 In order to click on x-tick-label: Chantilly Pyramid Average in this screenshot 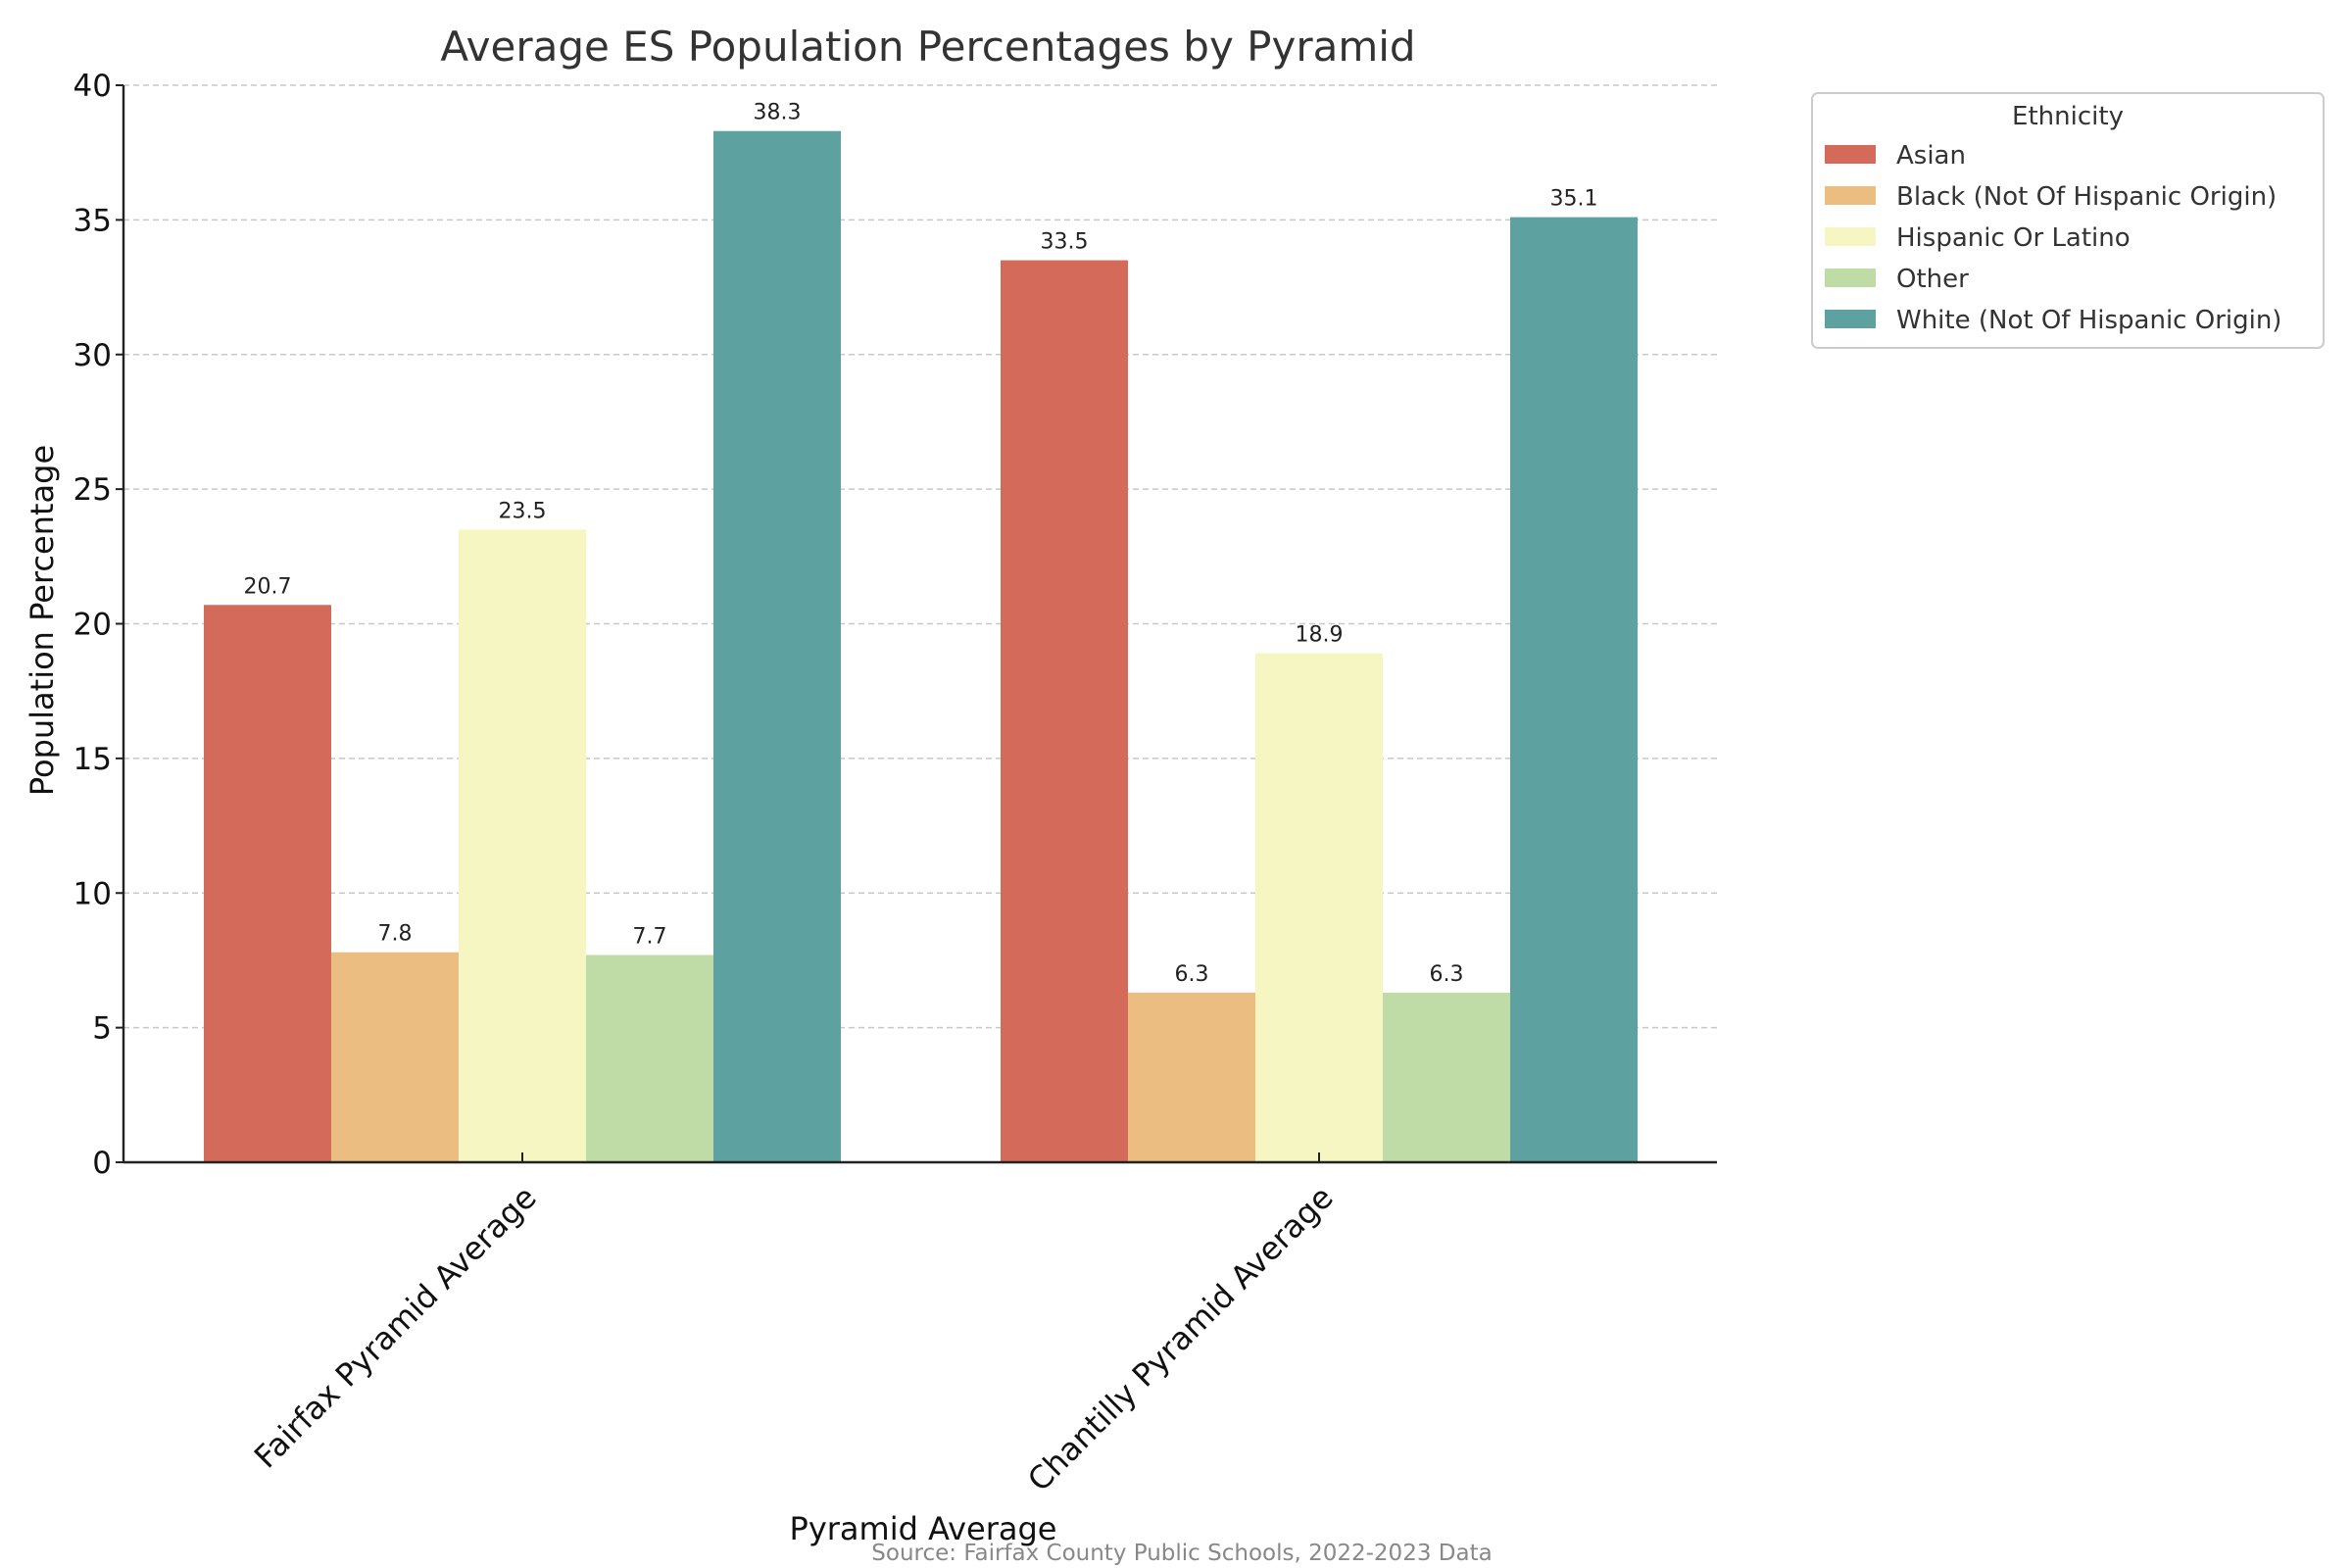, I will do `click(1180, 1339)`.